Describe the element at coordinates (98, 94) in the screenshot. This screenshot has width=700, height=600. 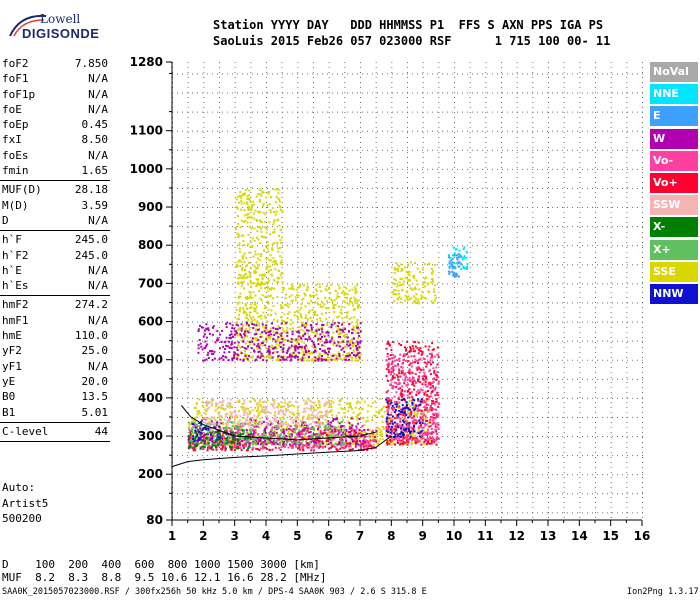
I see `param-value: N/A` at that location.